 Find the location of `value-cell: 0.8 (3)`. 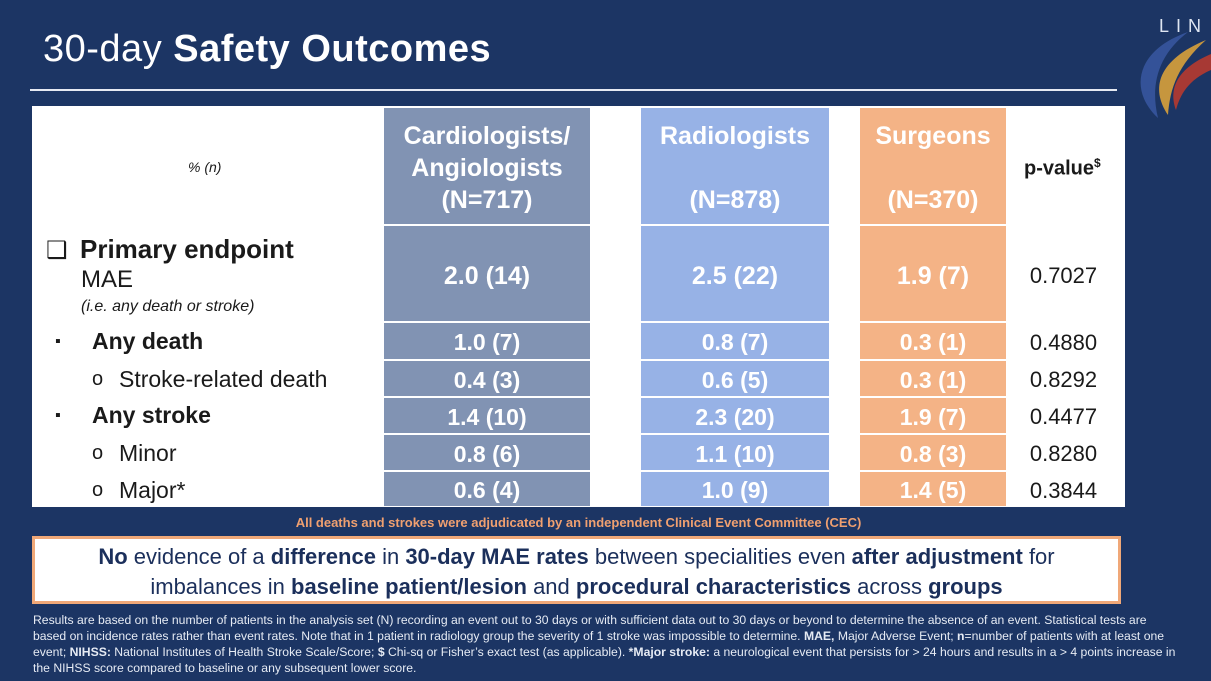

value-cell: 0.8 (3) is located at coordinates (933, 454).